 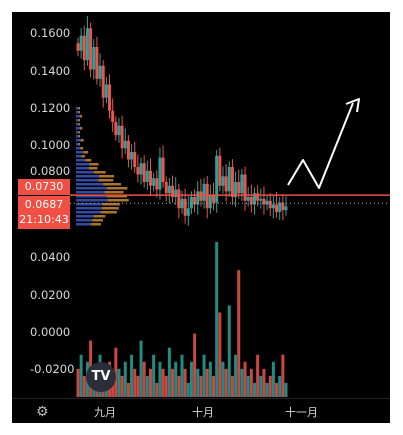 What do you see at coordinates (50, 332) in the screenshot?
I see `y-tick-label: 0.0000` at bounding box center [50, 332].